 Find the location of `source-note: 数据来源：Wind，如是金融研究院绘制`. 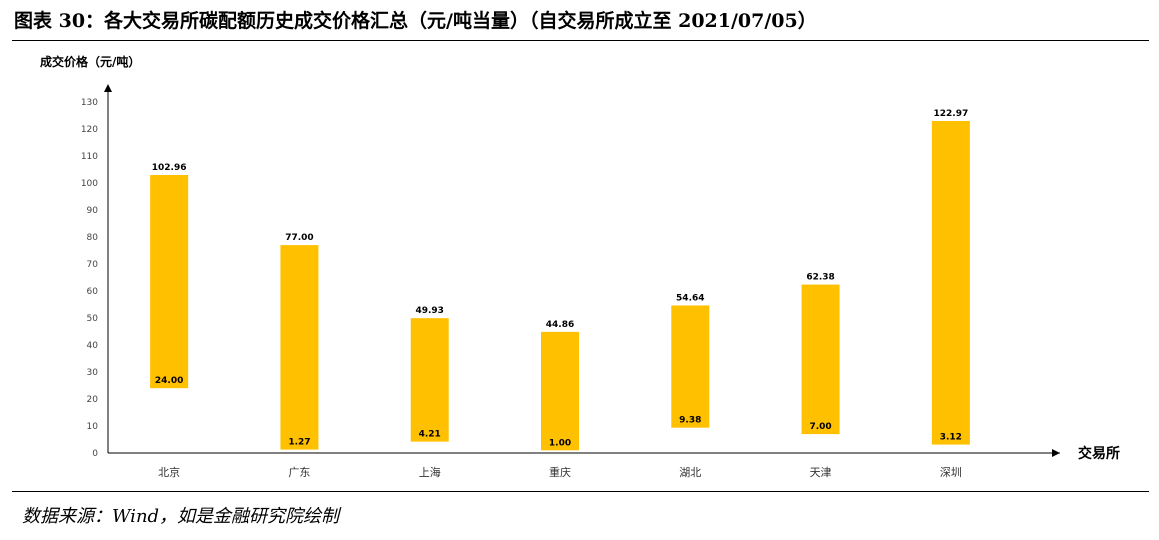

source-note: 数据来源：Wind，如是金融研究院绘制 is located at coordinates (181, 516).